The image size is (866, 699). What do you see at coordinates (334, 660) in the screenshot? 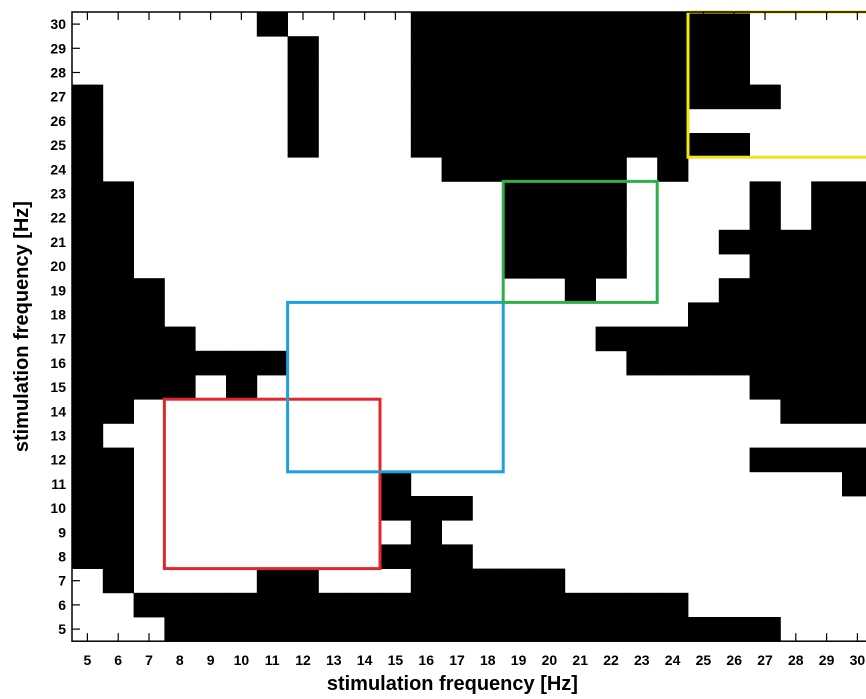
I see `x-tick-label: 13` at bounding box center [334, 660].